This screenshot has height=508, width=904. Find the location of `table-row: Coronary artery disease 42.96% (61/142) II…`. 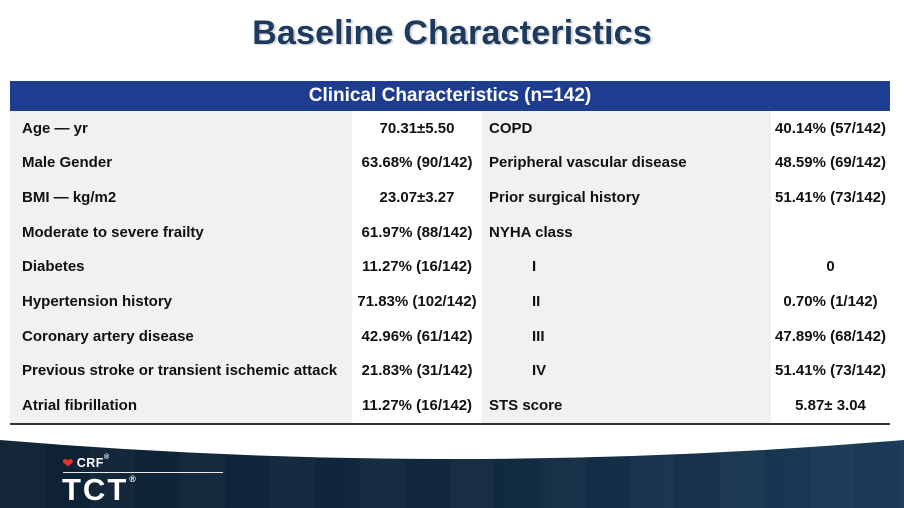

table-row: Coronary artery disease 42.96% (61/142) II… is located at coordinates (450, 336).